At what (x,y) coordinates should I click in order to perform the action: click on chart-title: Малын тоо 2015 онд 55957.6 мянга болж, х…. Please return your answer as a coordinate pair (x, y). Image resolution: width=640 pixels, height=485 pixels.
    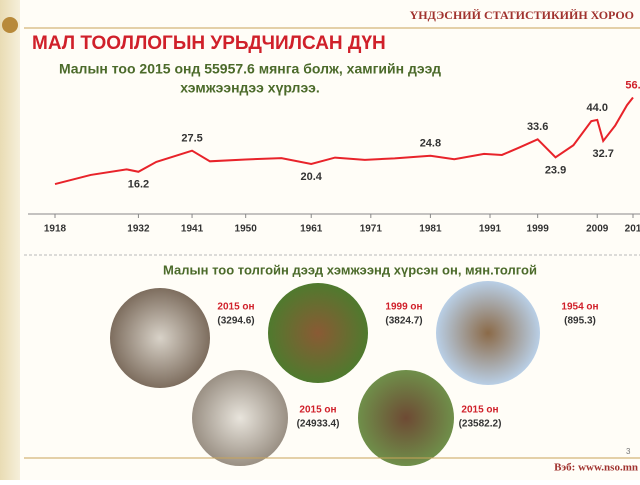
    Looking at the image, I should click on (250, 69).